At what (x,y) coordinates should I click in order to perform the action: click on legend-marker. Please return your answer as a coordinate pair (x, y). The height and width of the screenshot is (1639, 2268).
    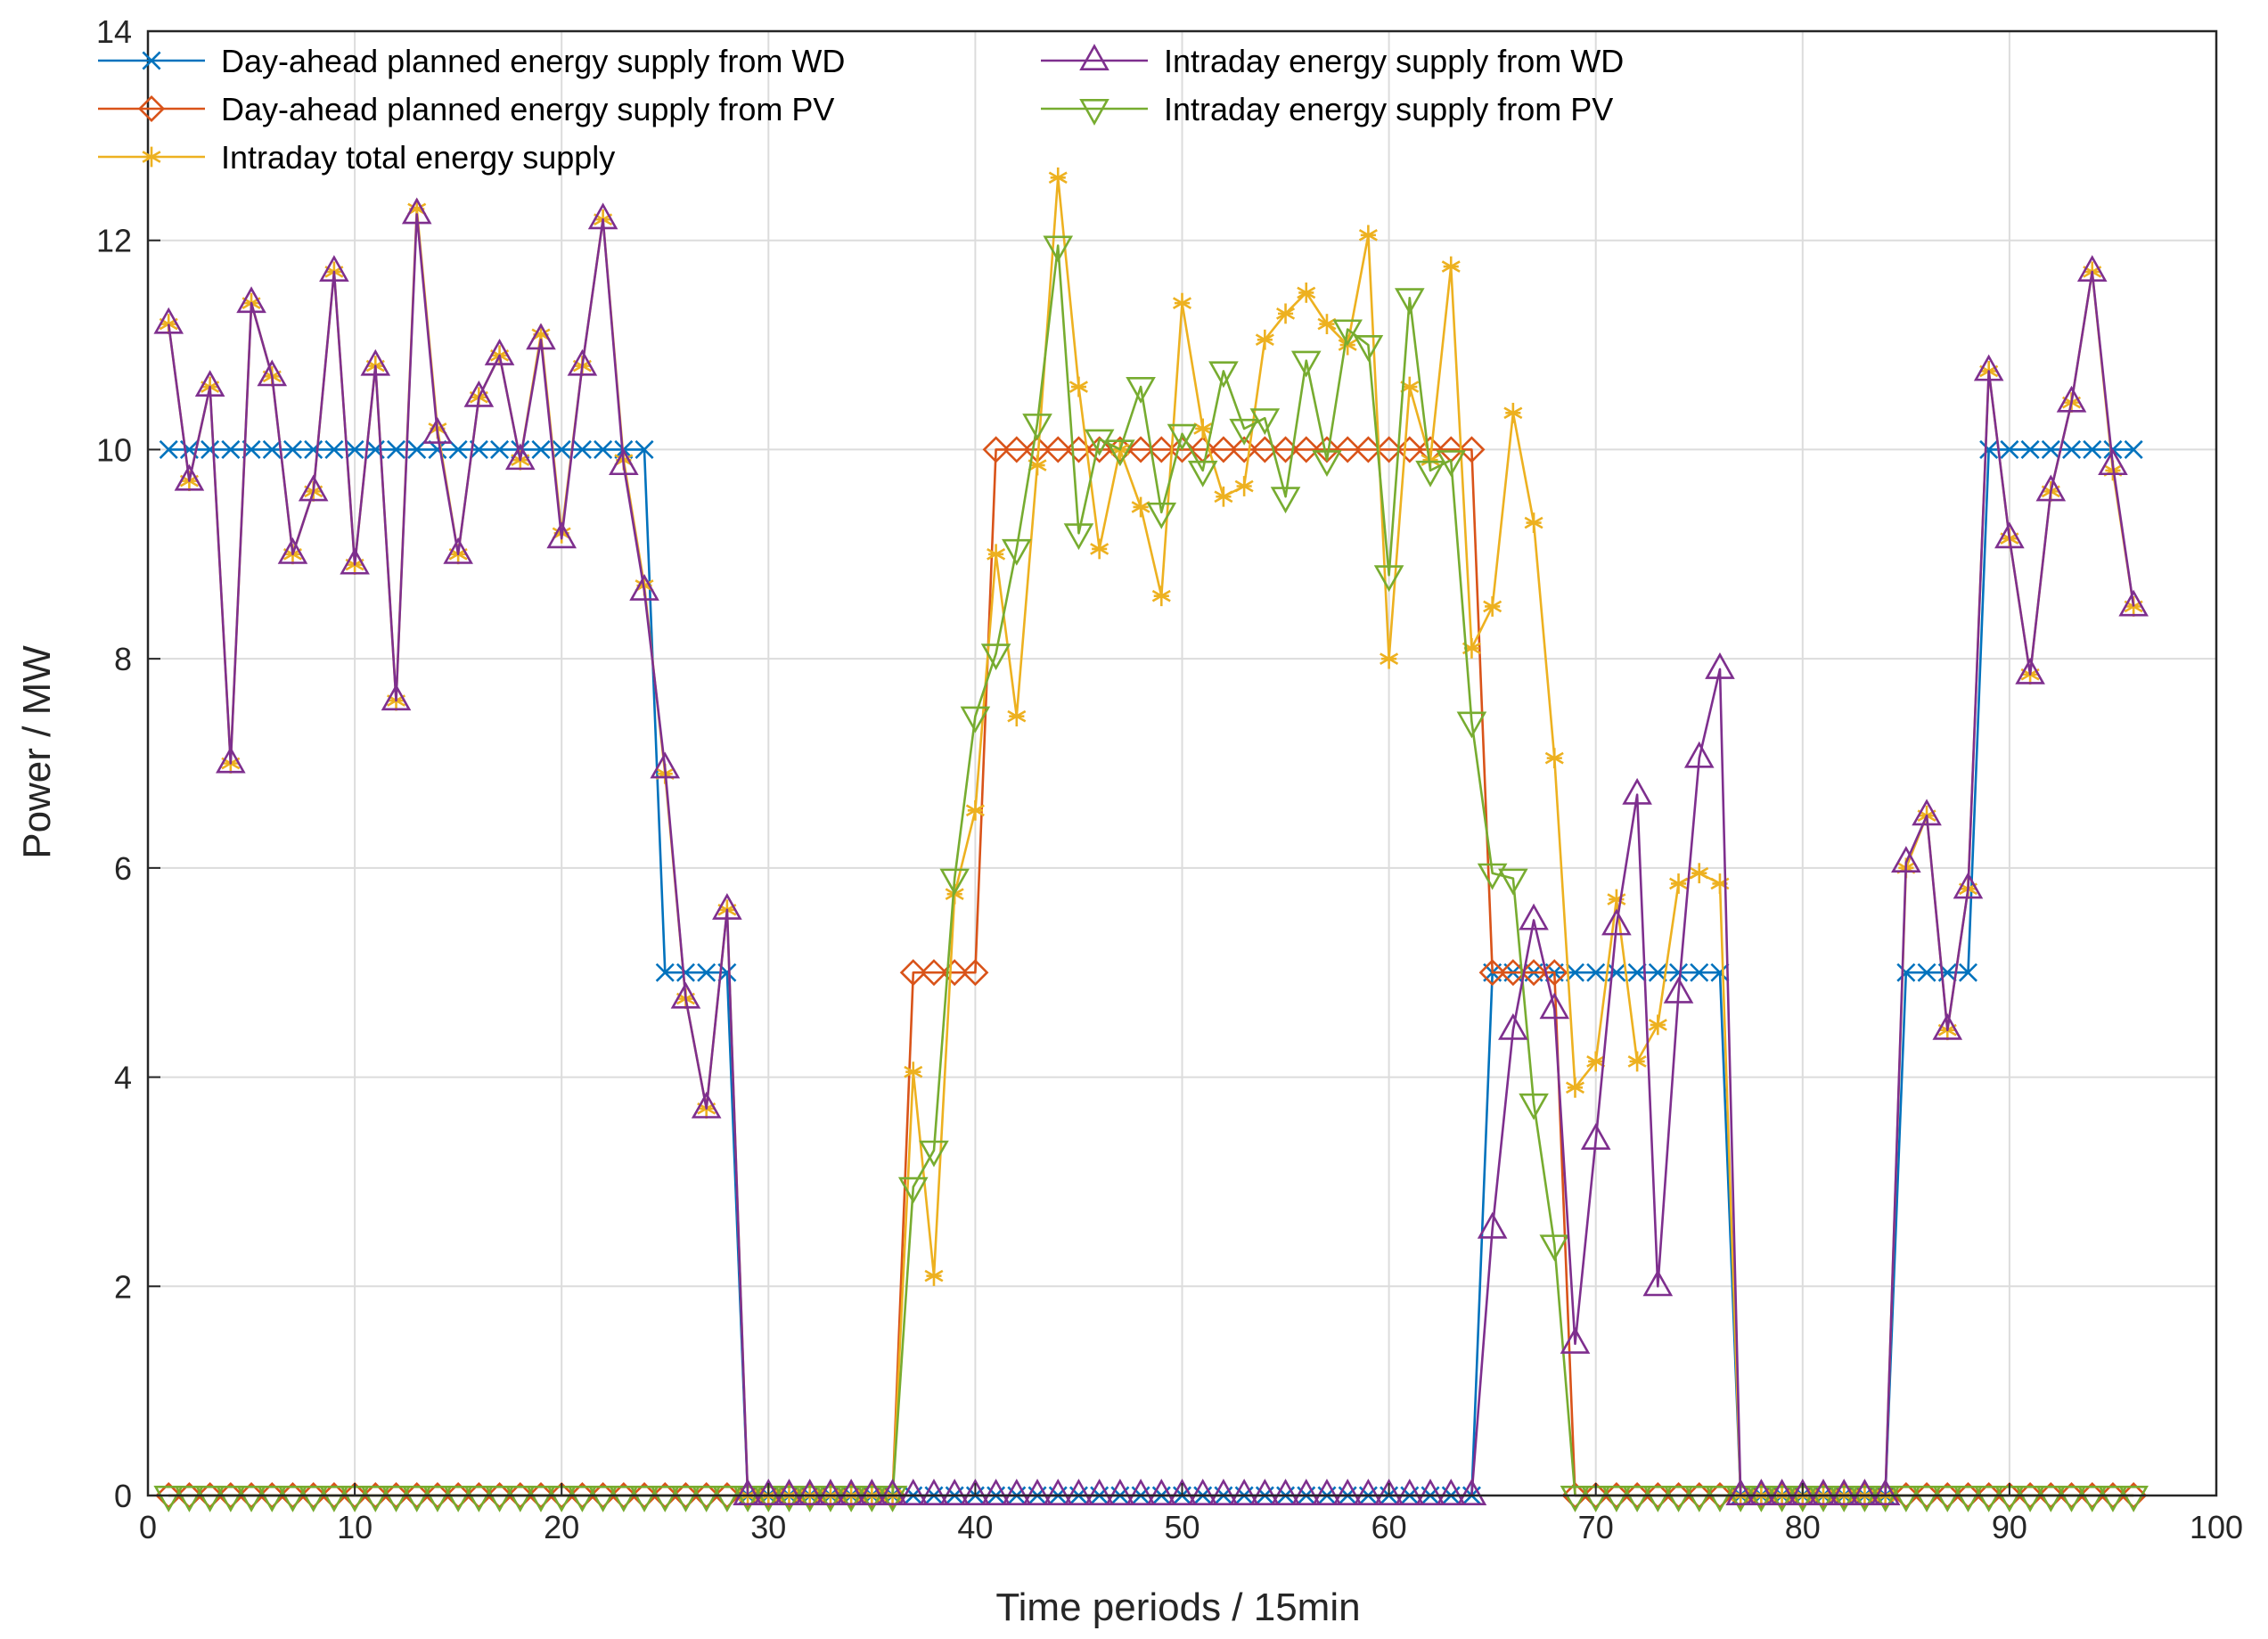
    Looking at the image, I should click on (1094, 112).